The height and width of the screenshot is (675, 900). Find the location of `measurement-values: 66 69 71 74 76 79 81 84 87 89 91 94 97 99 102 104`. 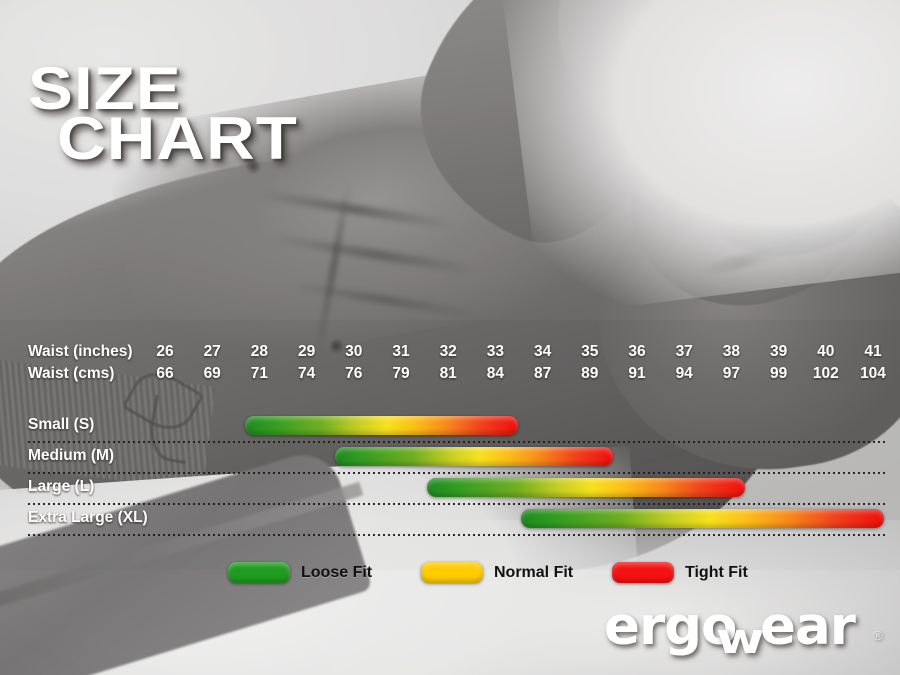

measurement-values: 66 69 71 74 76 79 81 84 87 89 91 94 97 99 102 104 is located at coordinates (525, 373).